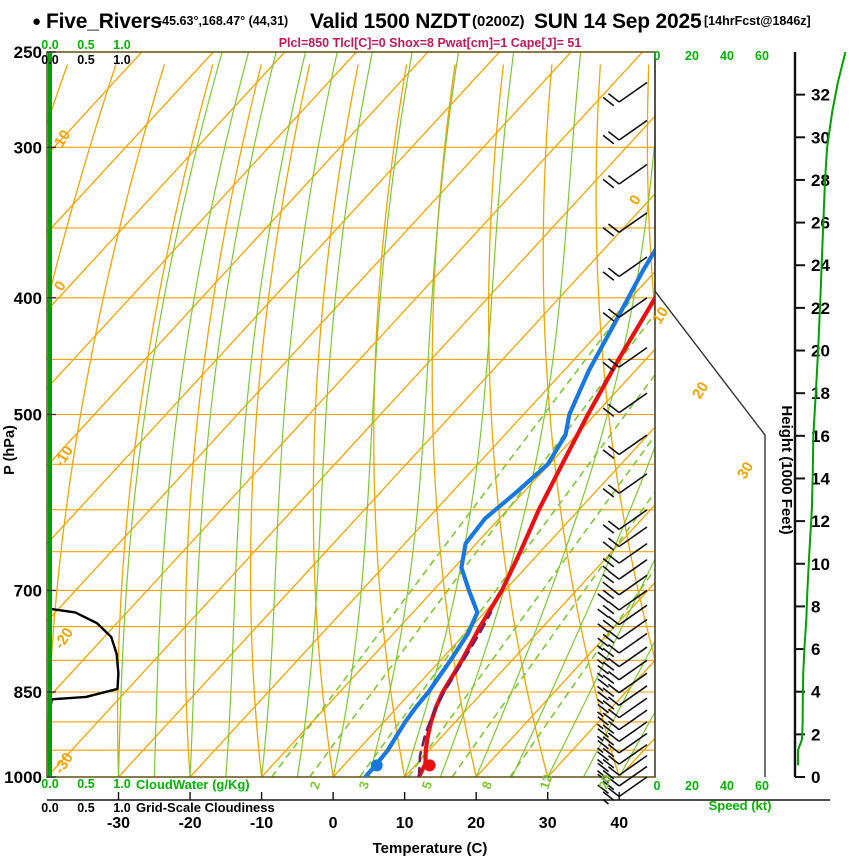  Describe the element at coordinates (121, 784) in the screenshot. I see `cloudwater-tick-bottom: 1.0` at that location.